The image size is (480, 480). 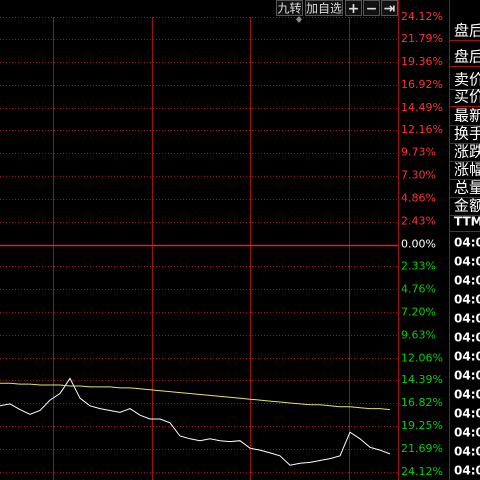 I want to click on toolbar-label: ⇥, so click(x=390, y=9).